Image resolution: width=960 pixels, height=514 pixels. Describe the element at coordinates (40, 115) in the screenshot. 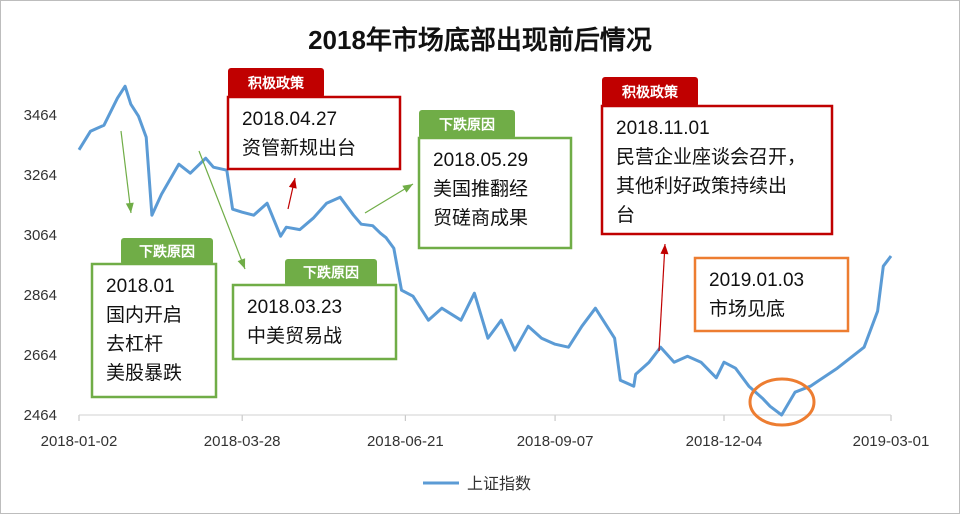

I see `y-tick-label: 3464` at that location.